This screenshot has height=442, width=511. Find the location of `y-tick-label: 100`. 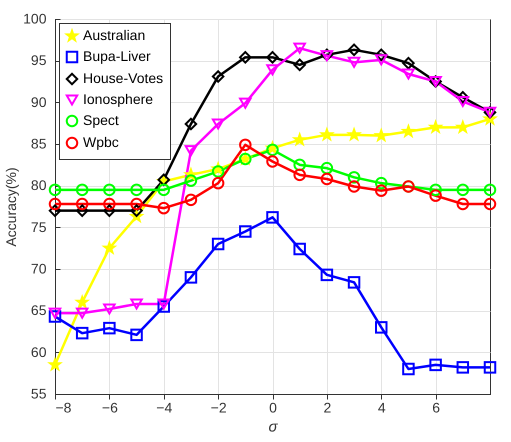

y-tick-label: 100 is located at coordinates (35, 18).